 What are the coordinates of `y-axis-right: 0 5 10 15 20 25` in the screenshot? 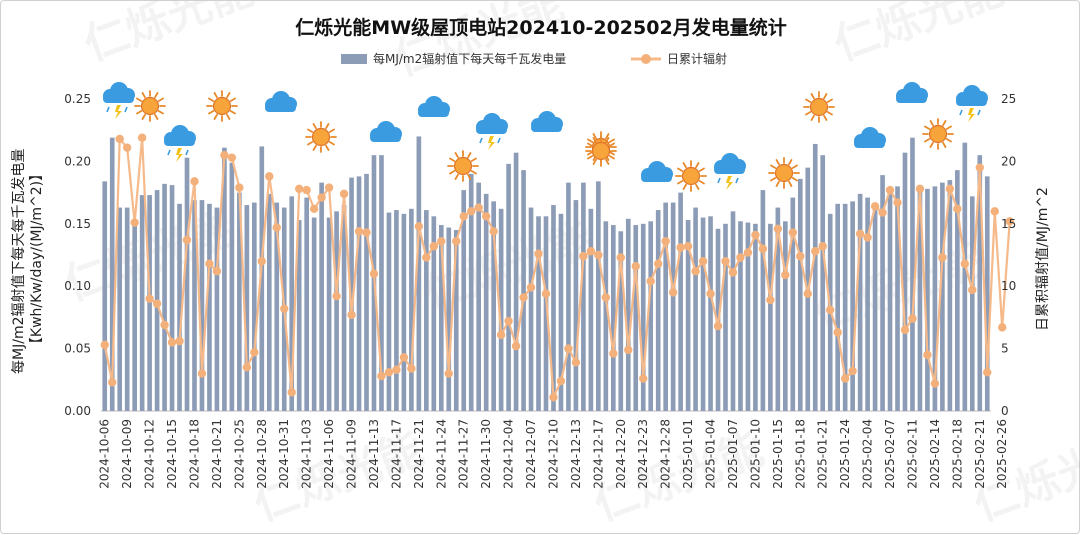 It's located at (1008, 255).